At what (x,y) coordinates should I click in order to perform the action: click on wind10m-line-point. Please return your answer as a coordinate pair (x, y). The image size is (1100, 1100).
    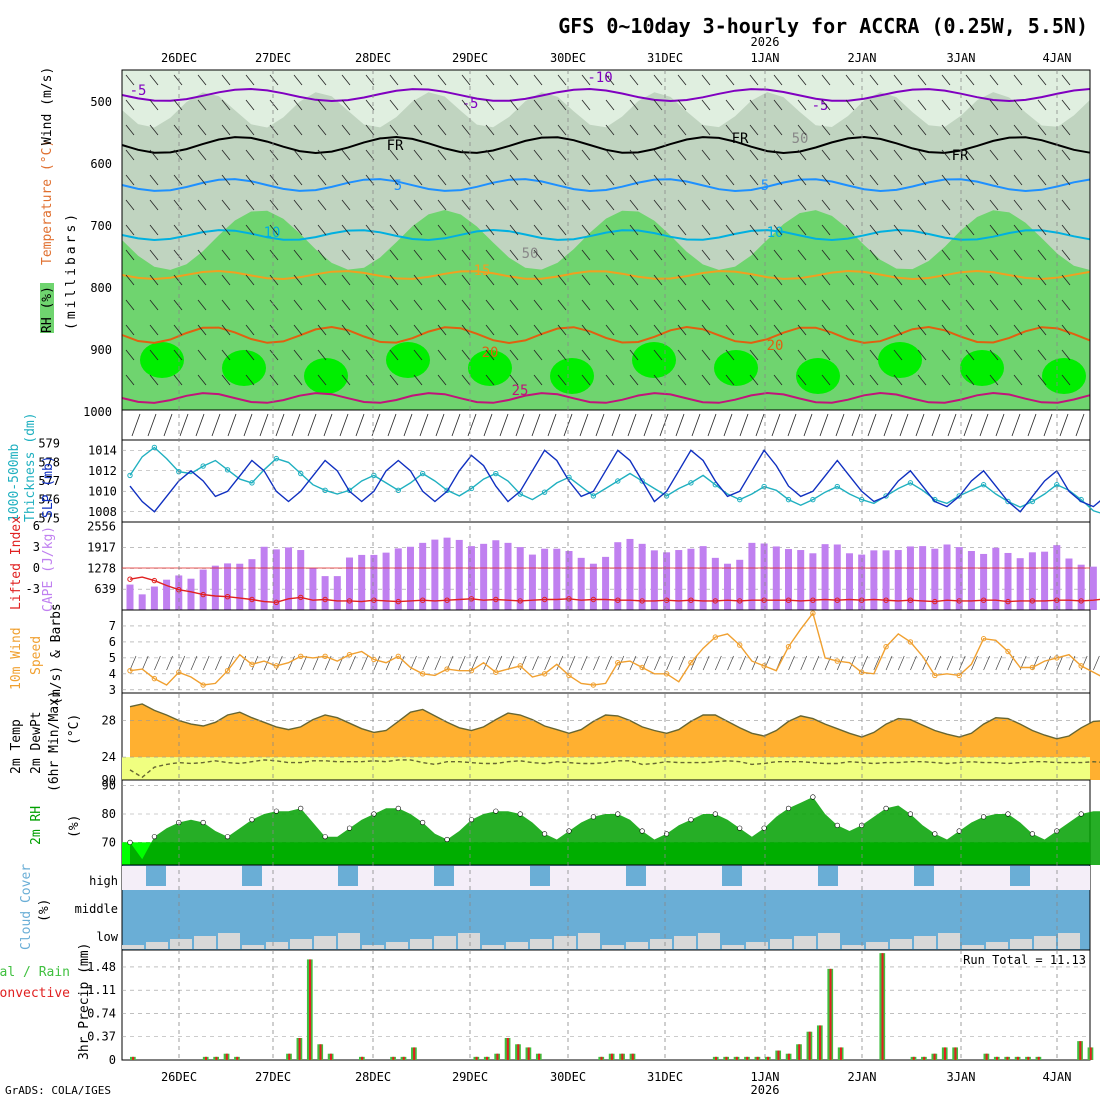
    Looking at the image, I should click on (740, 645).